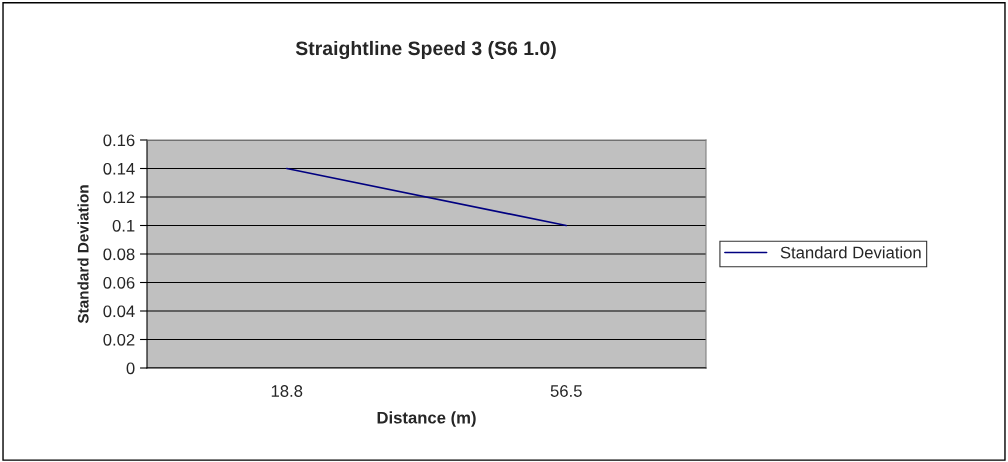 The image size is (1008, 462). What do you see at coordinates (130, 368) in the screenshot?
I see `y-tick-label: 0` at bounding box center [130, 368].